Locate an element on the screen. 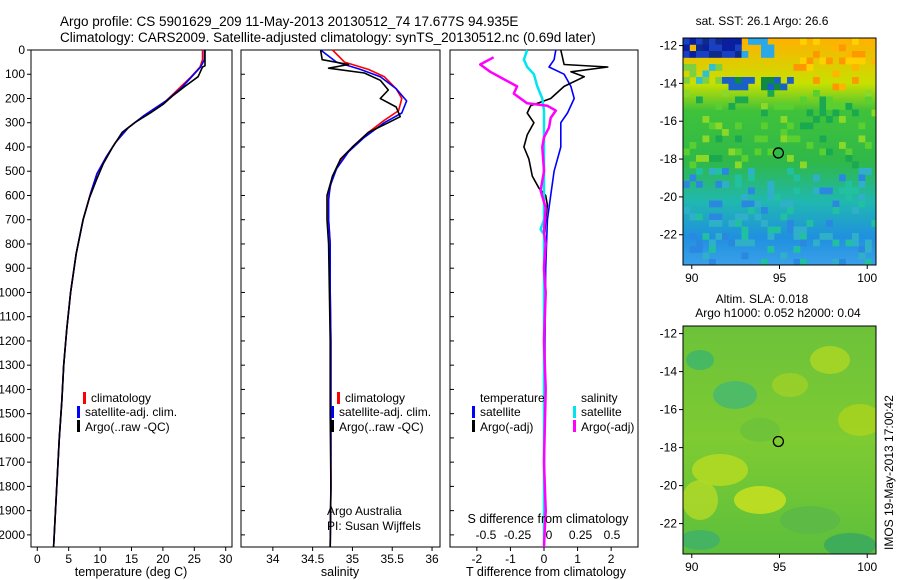 Image resolution: width=900 pixels, height=580 pixels. depth-tick-label: 1600 is located at coordinates (12, 438).